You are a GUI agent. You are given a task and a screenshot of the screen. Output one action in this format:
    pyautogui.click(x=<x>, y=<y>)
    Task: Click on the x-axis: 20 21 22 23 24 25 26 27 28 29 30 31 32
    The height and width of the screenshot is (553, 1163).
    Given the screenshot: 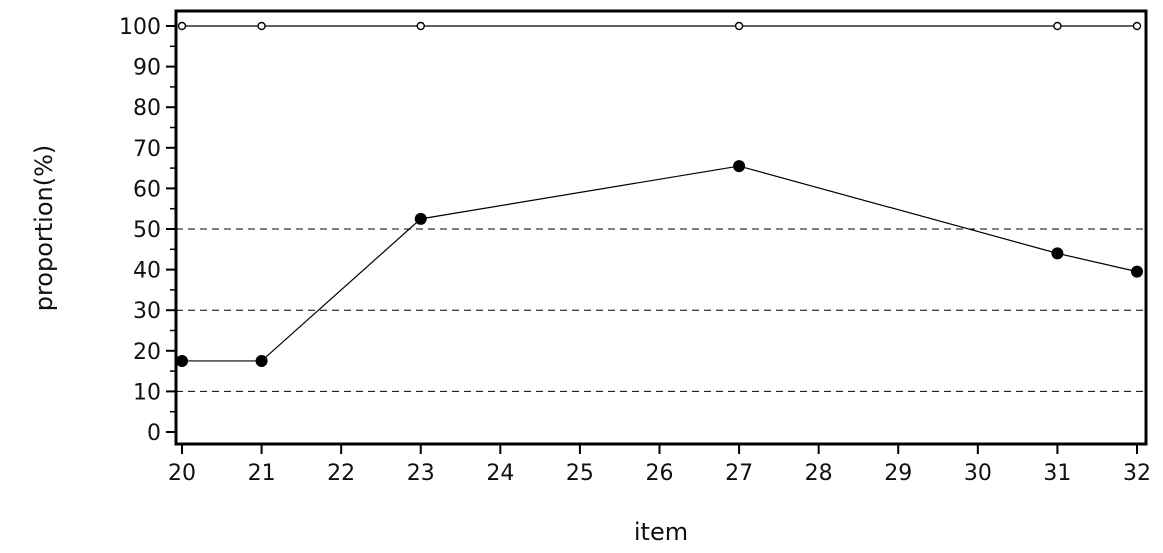 What is the action you would take?
    pyautogui.click(x=659, y=465)
    